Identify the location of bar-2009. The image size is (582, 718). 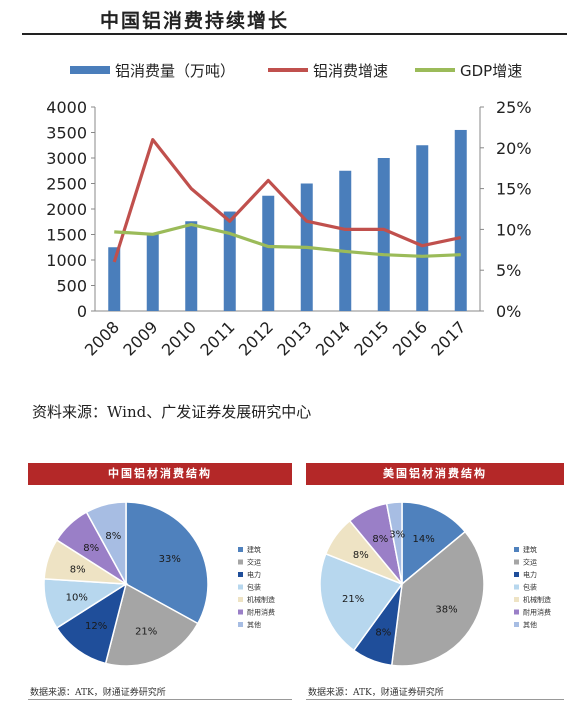
(152, 272).